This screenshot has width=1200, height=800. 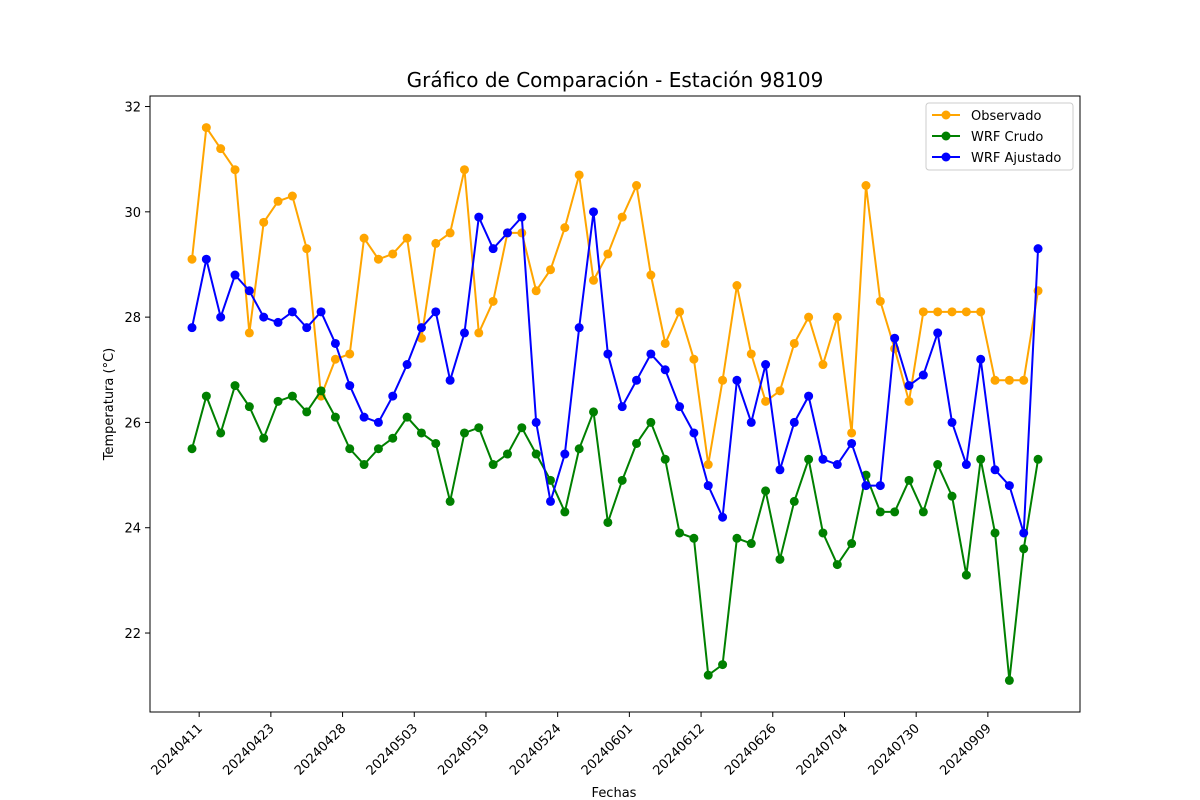 What do you see at coordinates (132, 108) in the screenshot?
I see `y-tick-label: 32` at bounding box center [132, 108].